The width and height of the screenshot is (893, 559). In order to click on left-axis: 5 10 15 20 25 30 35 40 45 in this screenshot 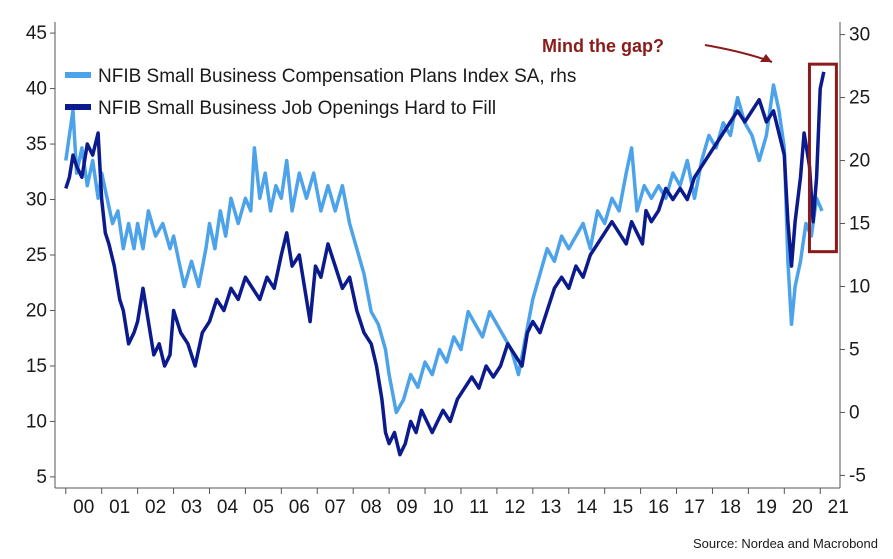, I will do `click(41, 255)`.